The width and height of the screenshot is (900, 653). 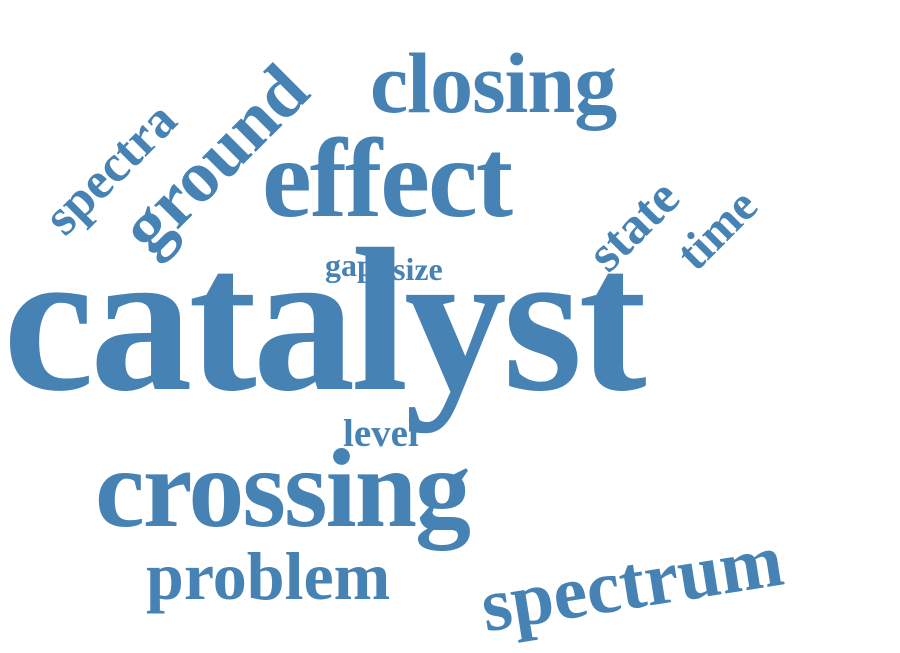 What do you see at coordinates (418, 269) in the screenshot?
I see `word-size: size` at bounding box center [418, 269].